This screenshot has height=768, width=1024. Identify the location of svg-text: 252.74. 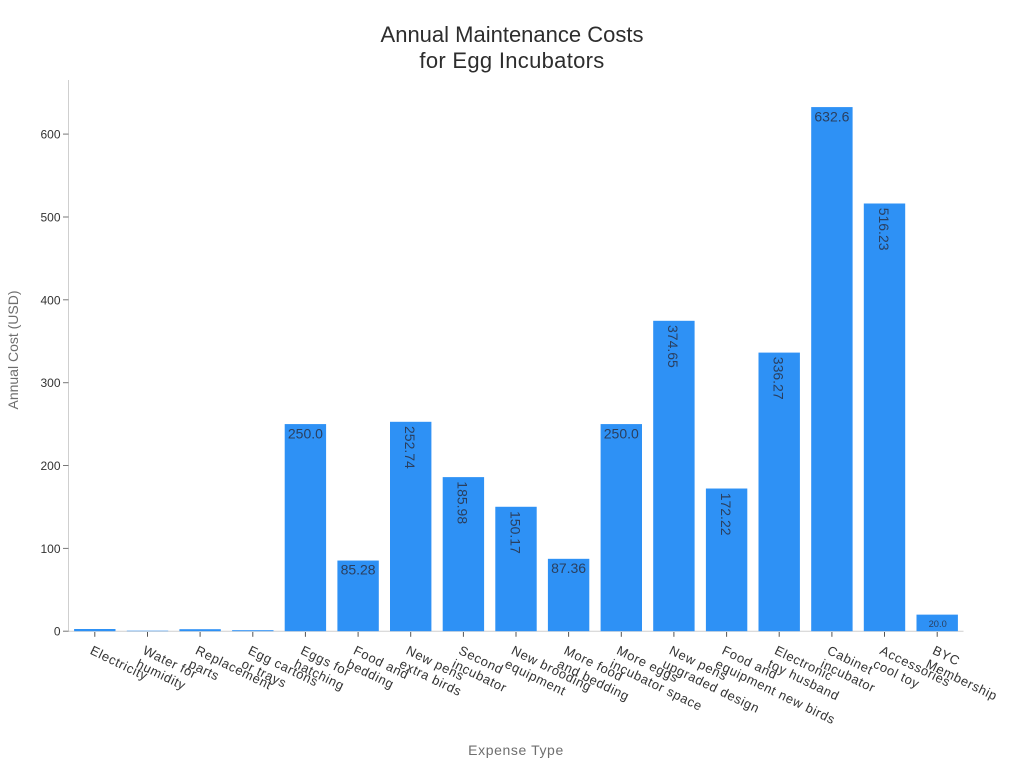
(410, 447).